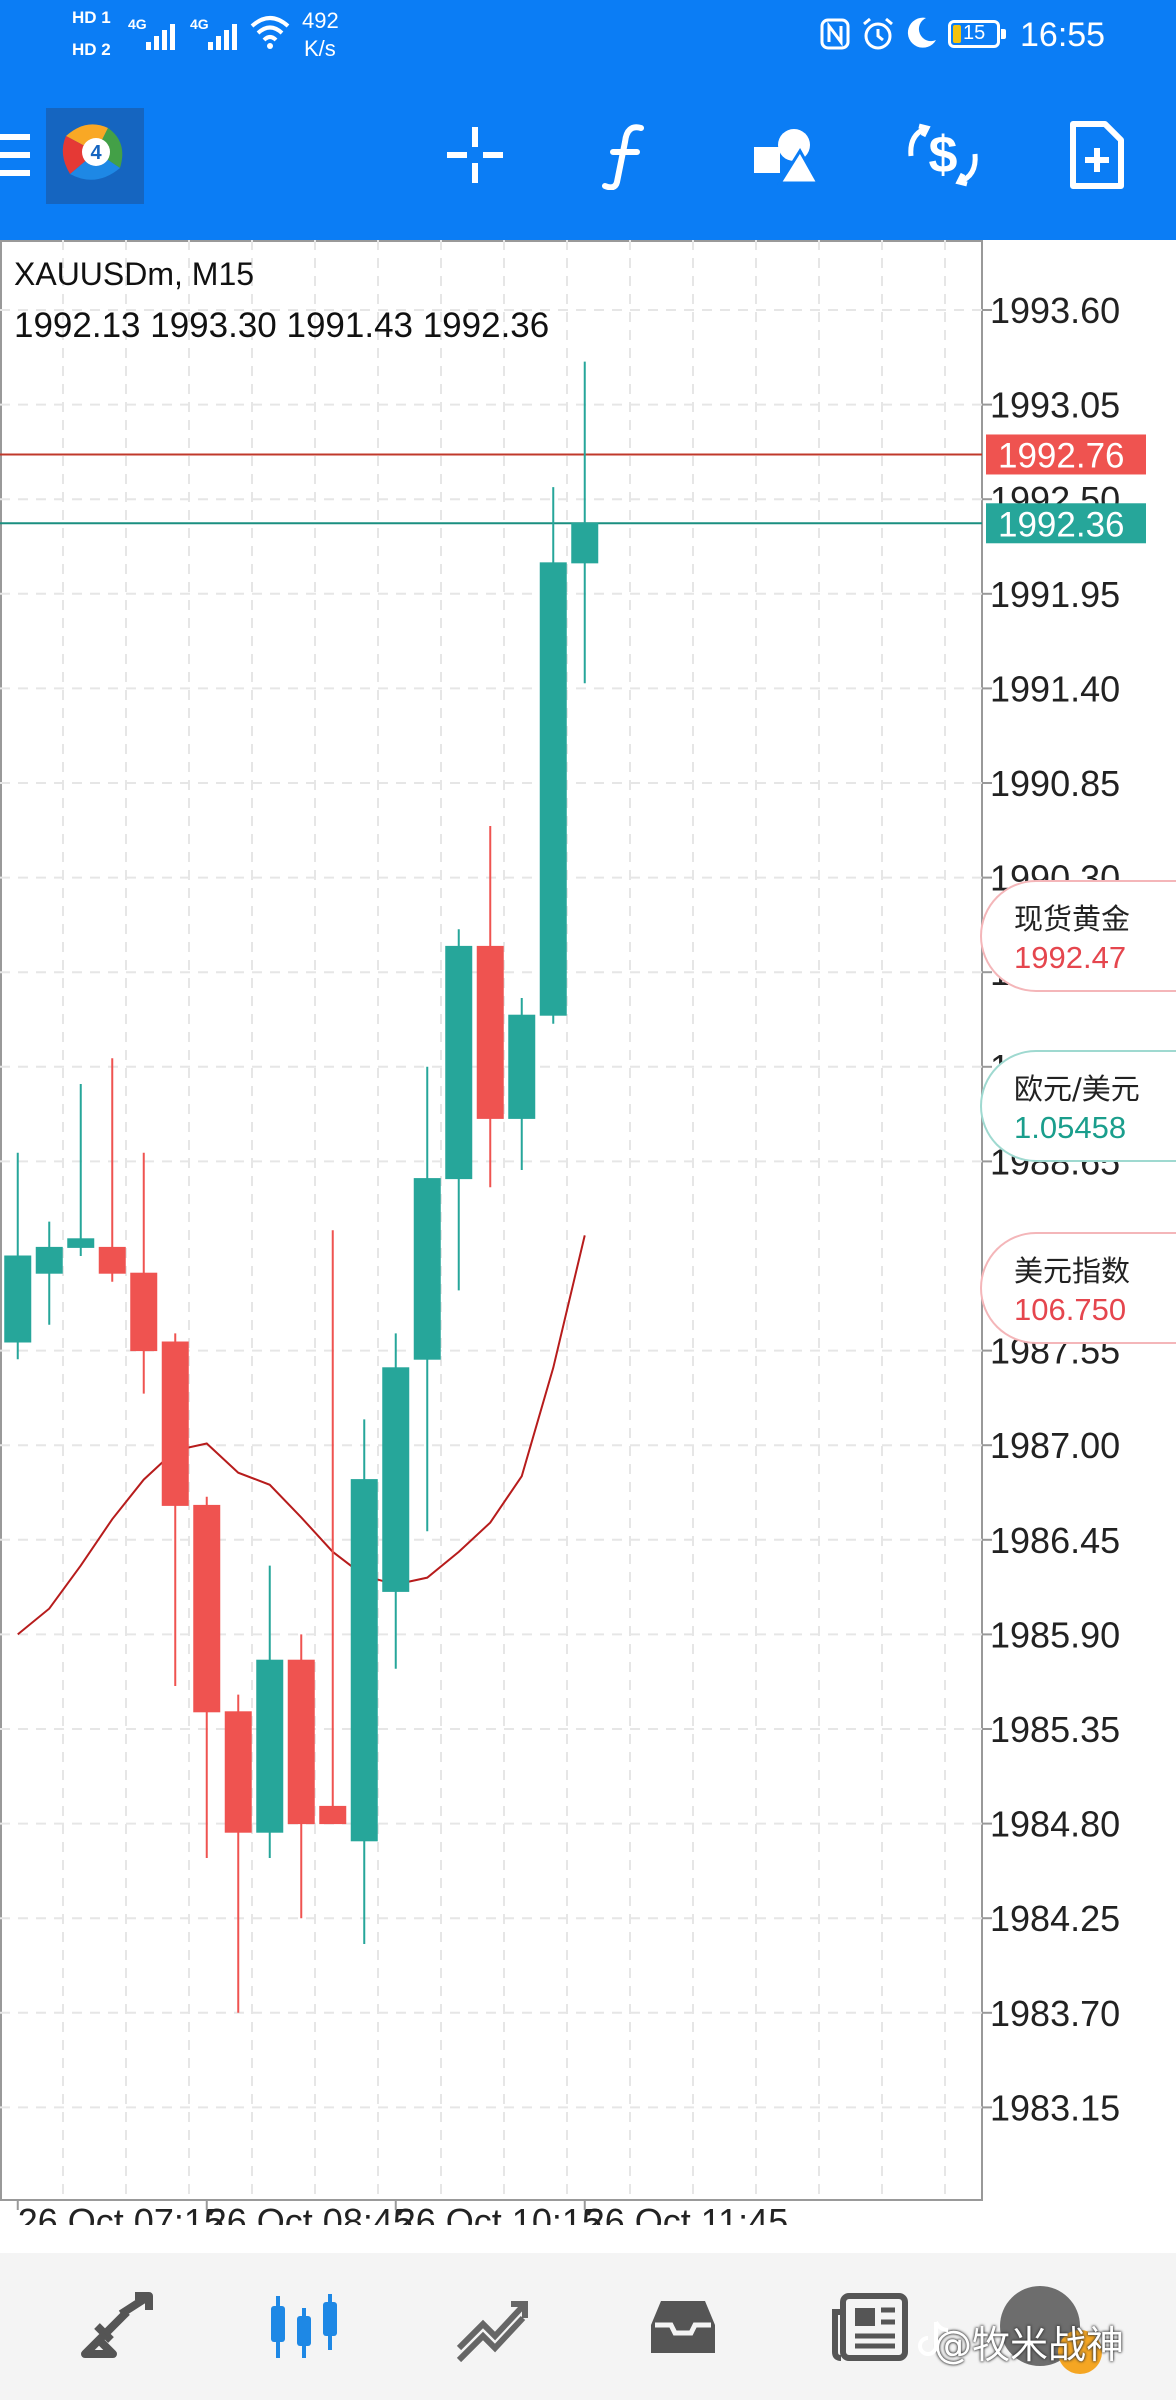 The image size is (1176, 2400). Describe the element at coordinates (1070, 1127) in the screenshot. I see `quote-price: 1.05458` at that location.